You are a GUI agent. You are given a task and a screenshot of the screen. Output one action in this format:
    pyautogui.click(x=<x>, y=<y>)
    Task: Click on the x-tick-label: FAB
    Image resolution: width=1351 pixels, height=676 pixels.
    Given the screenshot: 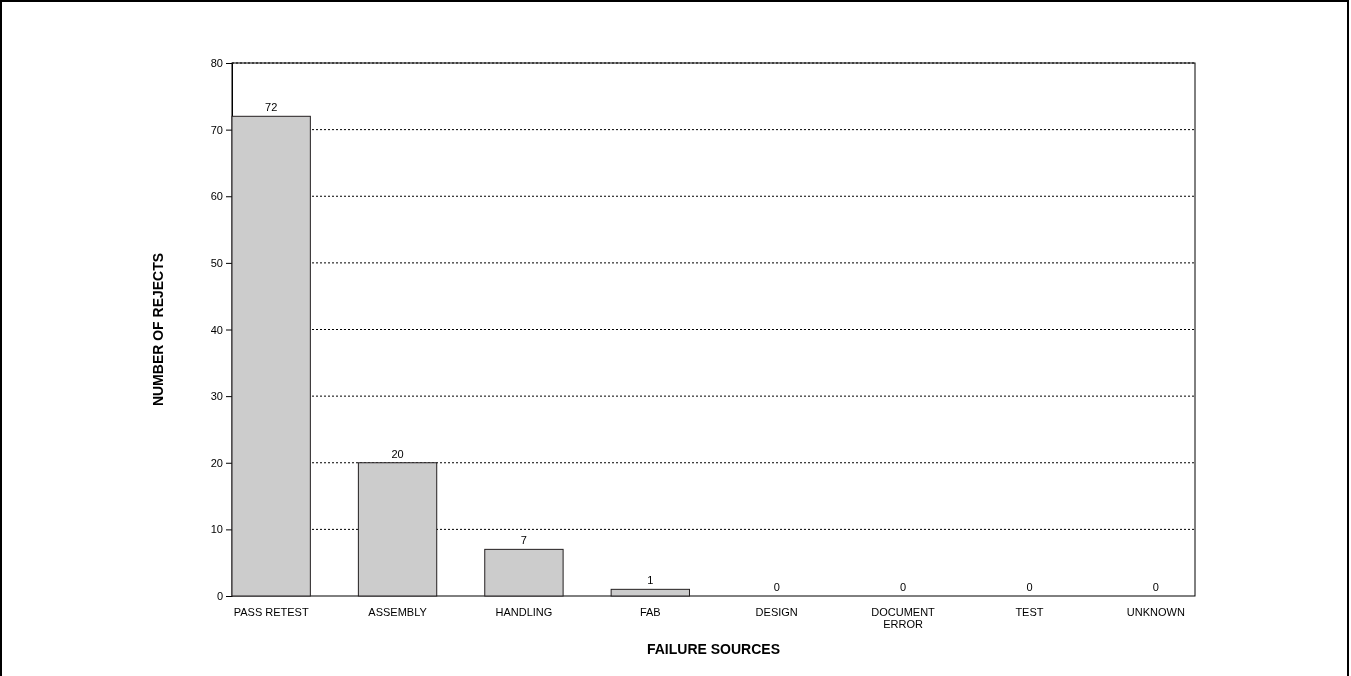 What is the action you would take?
    pyautogui.click(x=650, y=611)
    